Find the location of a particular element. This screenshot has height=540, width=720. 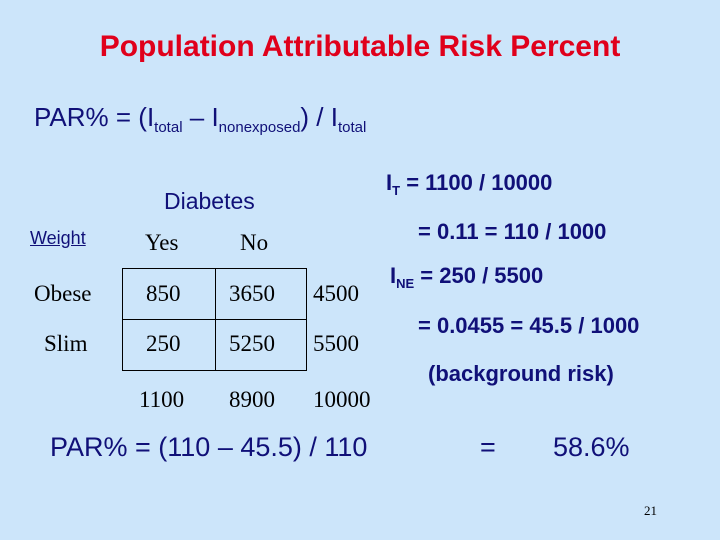

par-formula: PAR% = (Itotal – Inonexposed) / Itotal is located at coordinates (200, 119).